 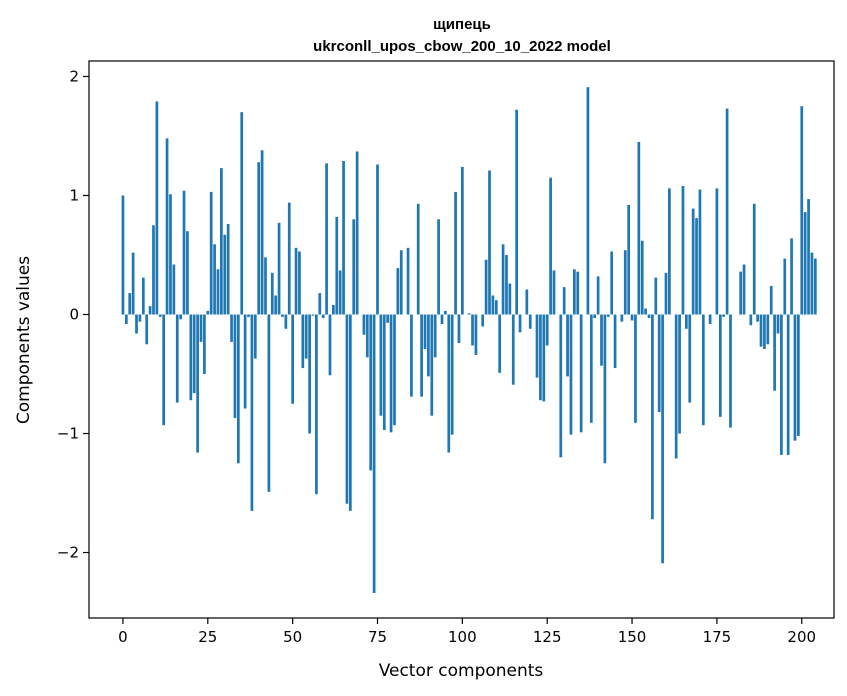 What do you see at coordinates (292, 637) in the screenshot?
I see `x-tick-label: 50` at bounding box center [292, 637].